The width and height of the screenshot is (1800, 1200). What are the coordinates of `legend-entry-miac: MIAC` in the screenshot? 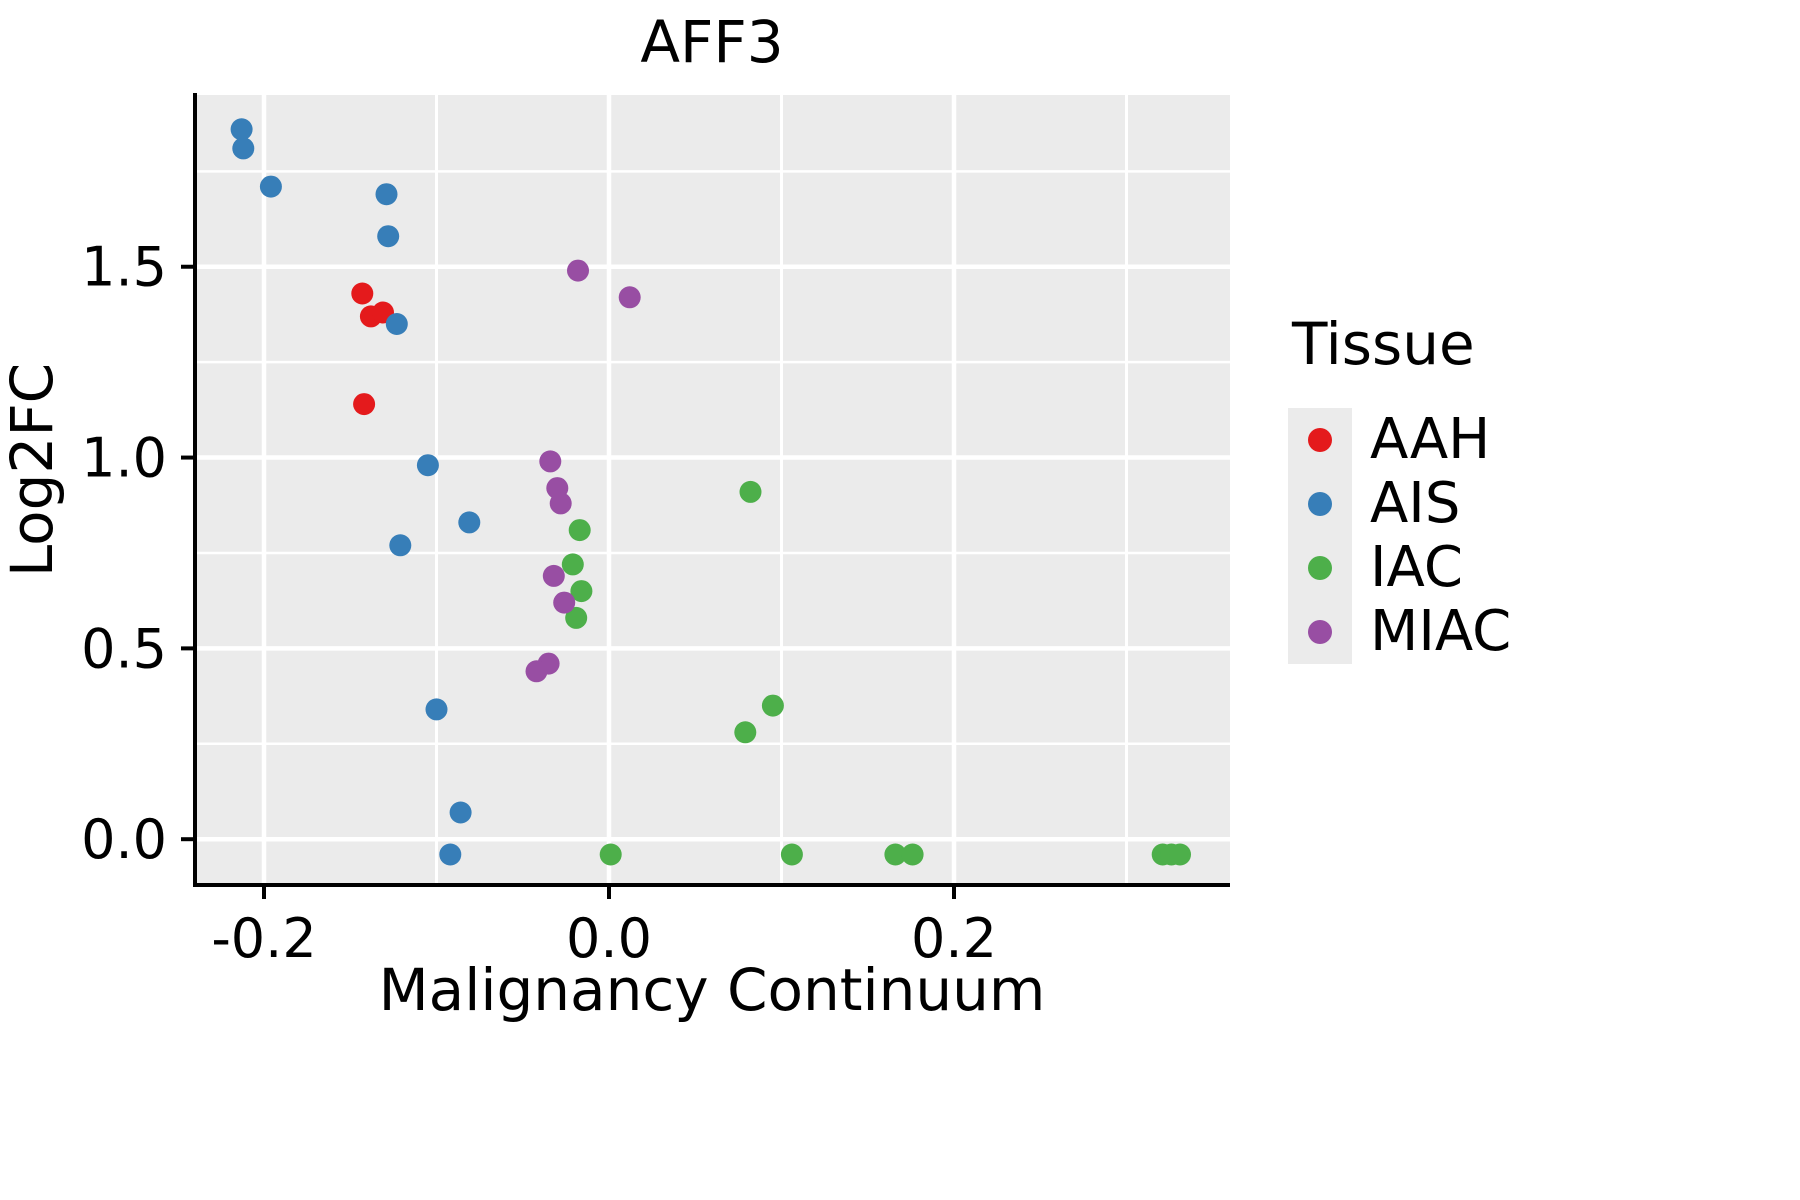 It's located at (1399, 632).